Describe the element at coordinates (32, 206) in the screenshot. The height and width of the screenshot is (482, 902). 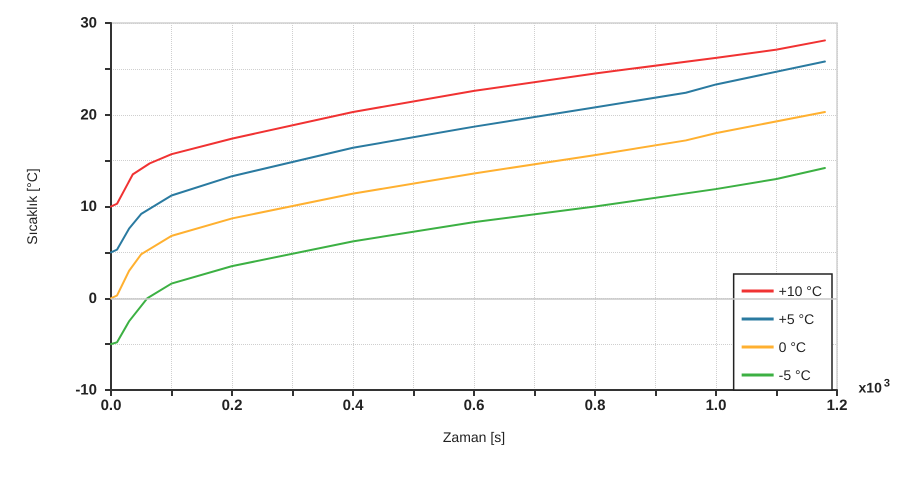
I see `y-axis-title: Sıcaklık [°C]` at that location.